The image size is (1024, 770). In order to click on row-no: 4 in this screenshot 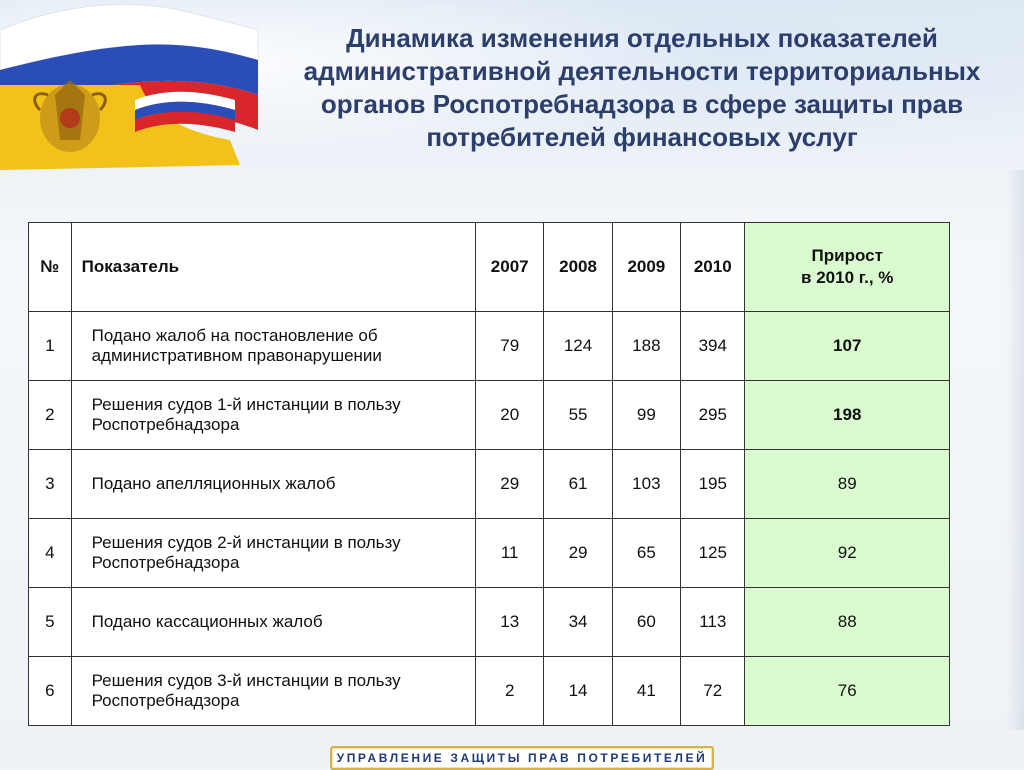, I will do `click(50, 553)`.